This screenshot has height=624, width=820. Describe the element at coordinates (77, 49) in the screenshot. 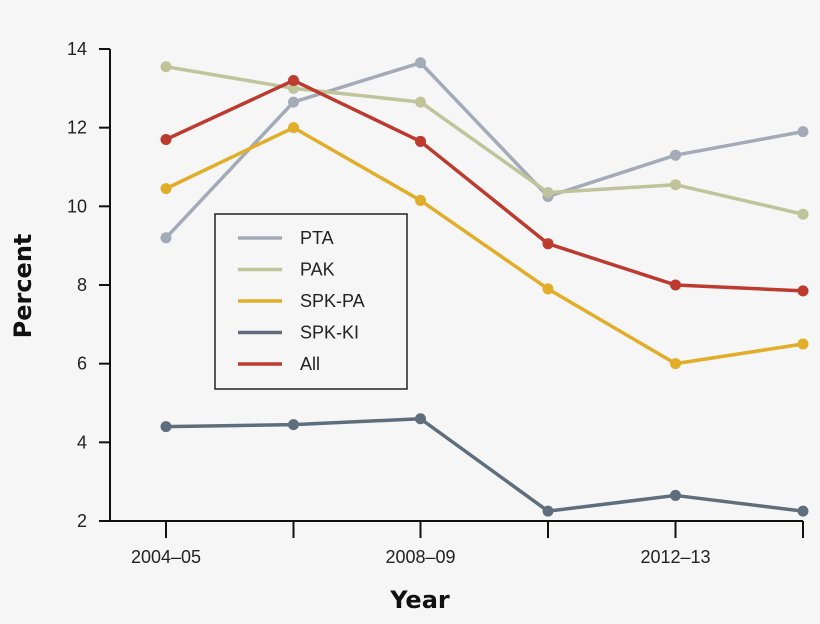

I see `y-tick-label: 14` at that location.